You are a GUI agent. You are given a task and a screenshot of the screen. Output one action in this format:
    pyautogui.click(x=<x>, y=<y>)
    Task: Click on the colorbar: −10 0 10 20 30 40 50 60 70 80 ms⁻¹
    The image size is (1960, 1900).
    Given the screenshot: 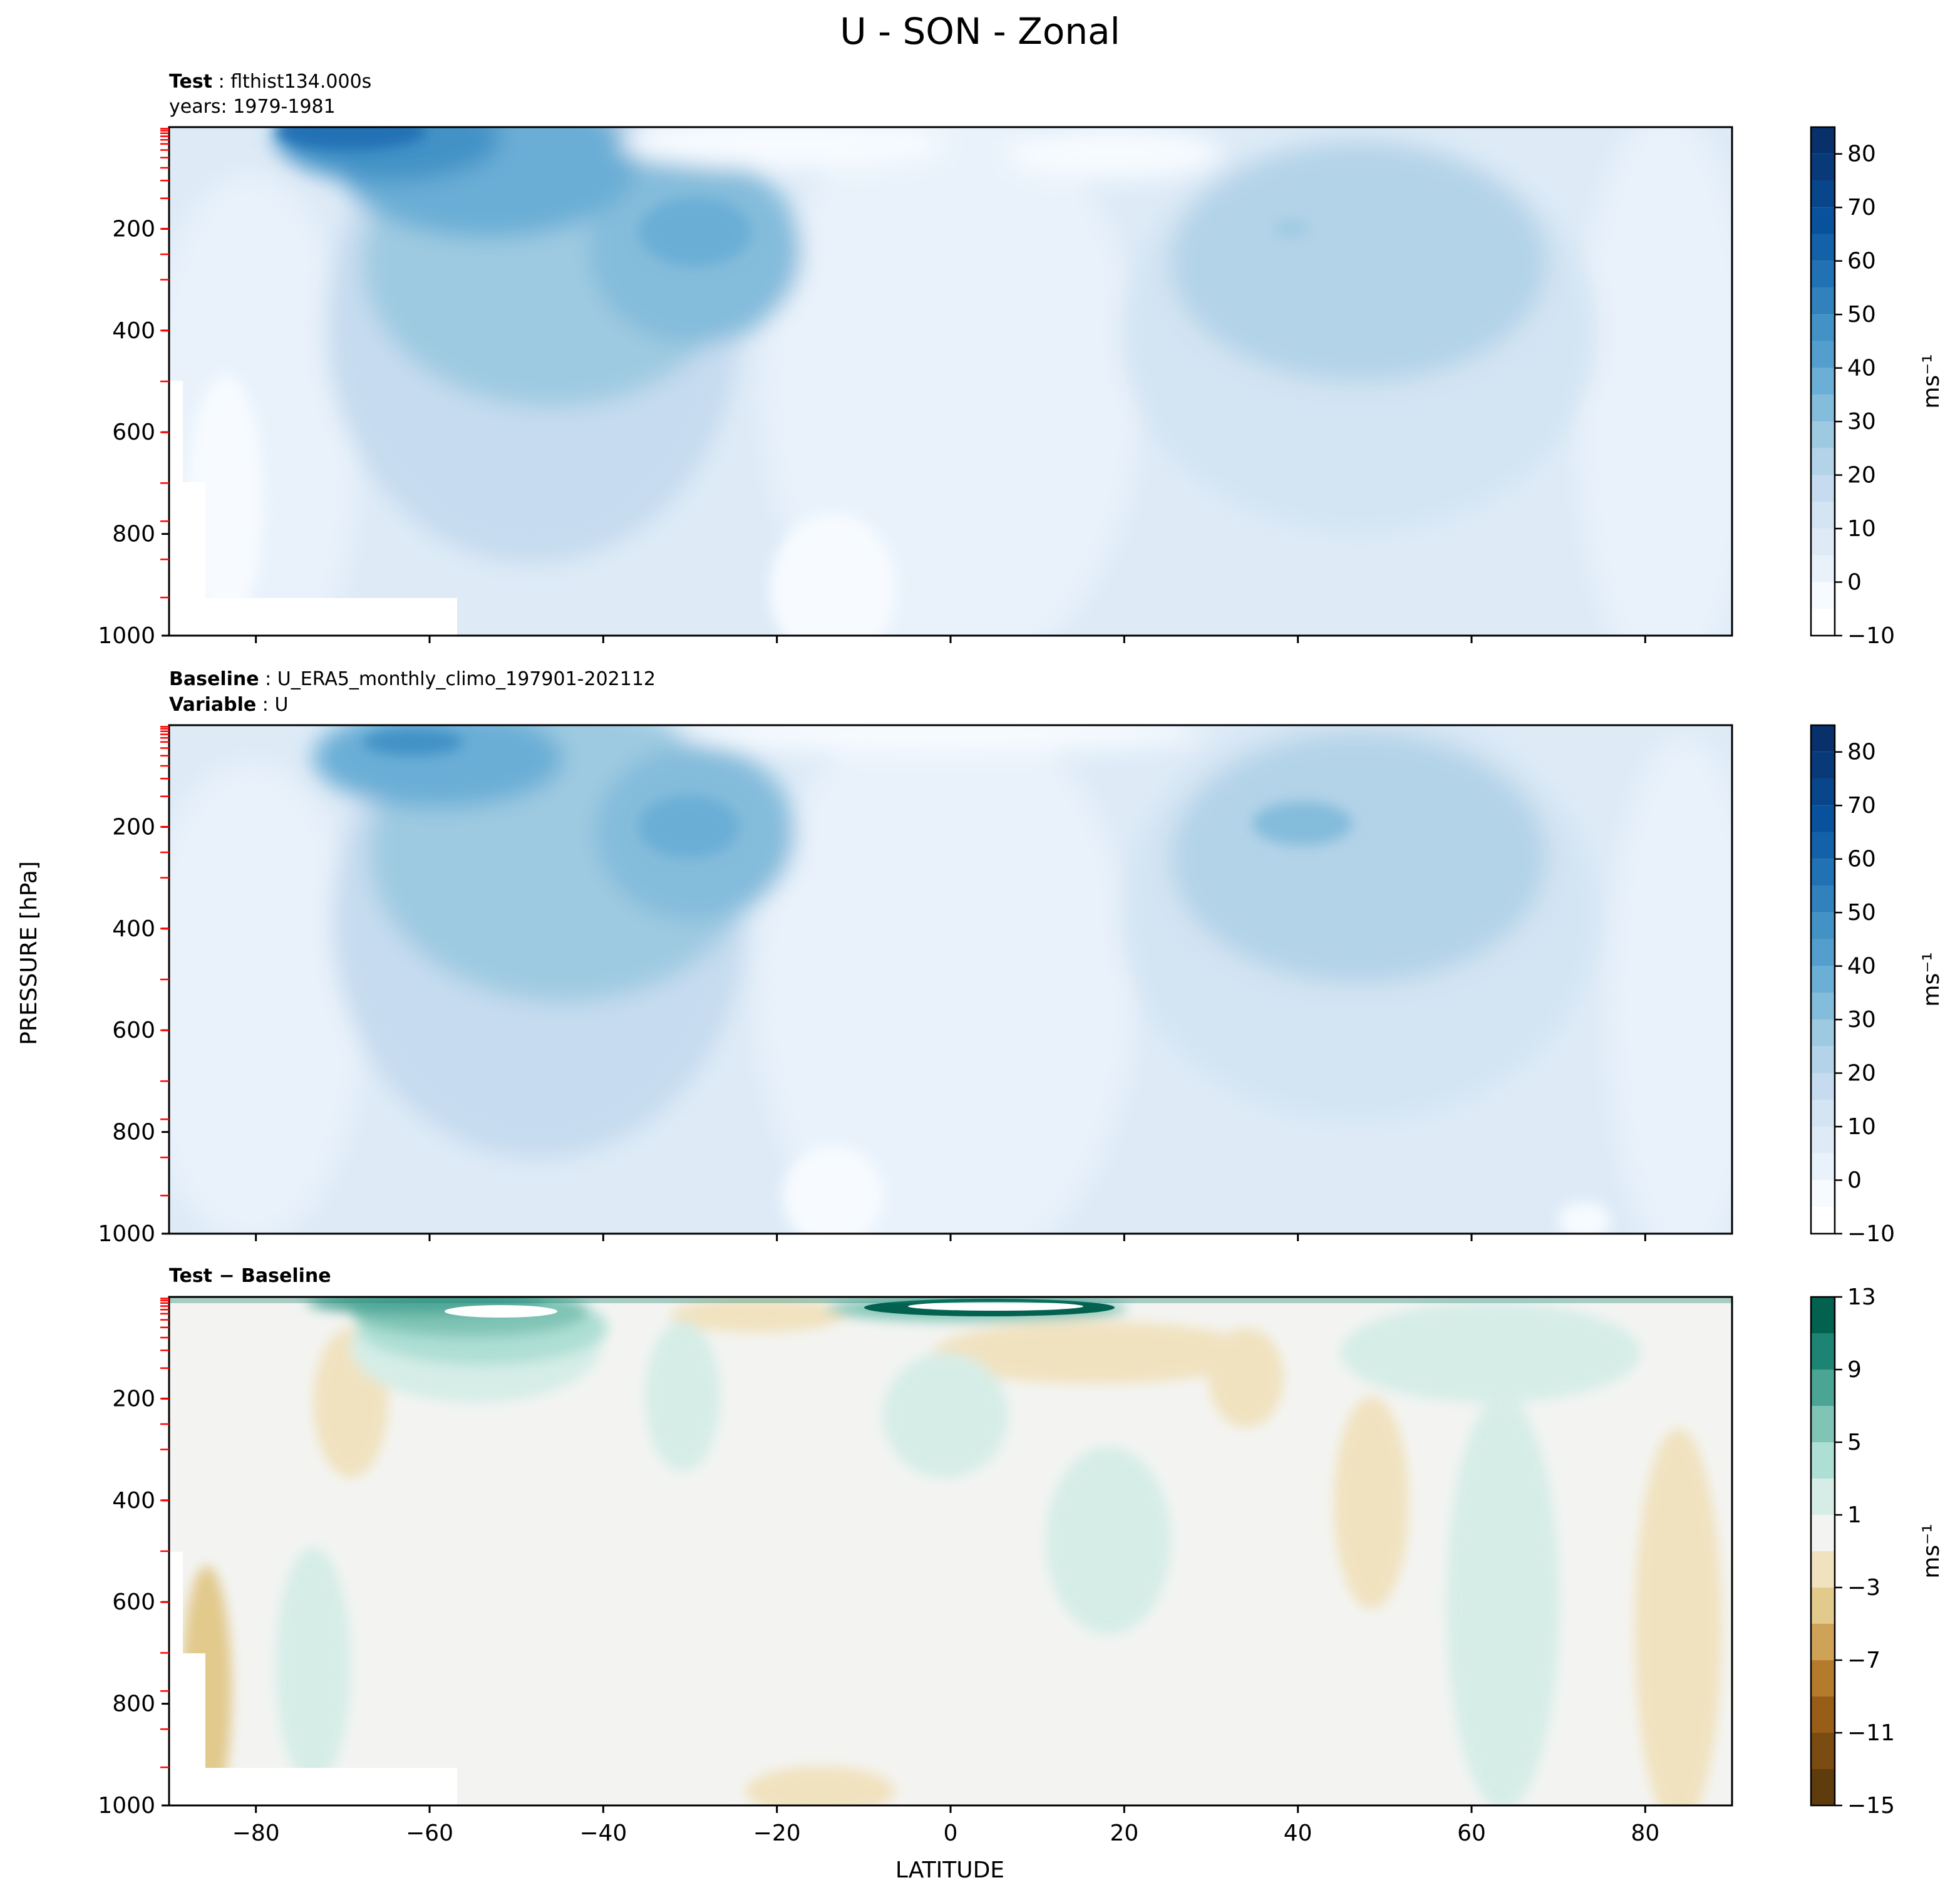 What is the action you would take?
    pyautogui.click(x=1877, y=985)
    